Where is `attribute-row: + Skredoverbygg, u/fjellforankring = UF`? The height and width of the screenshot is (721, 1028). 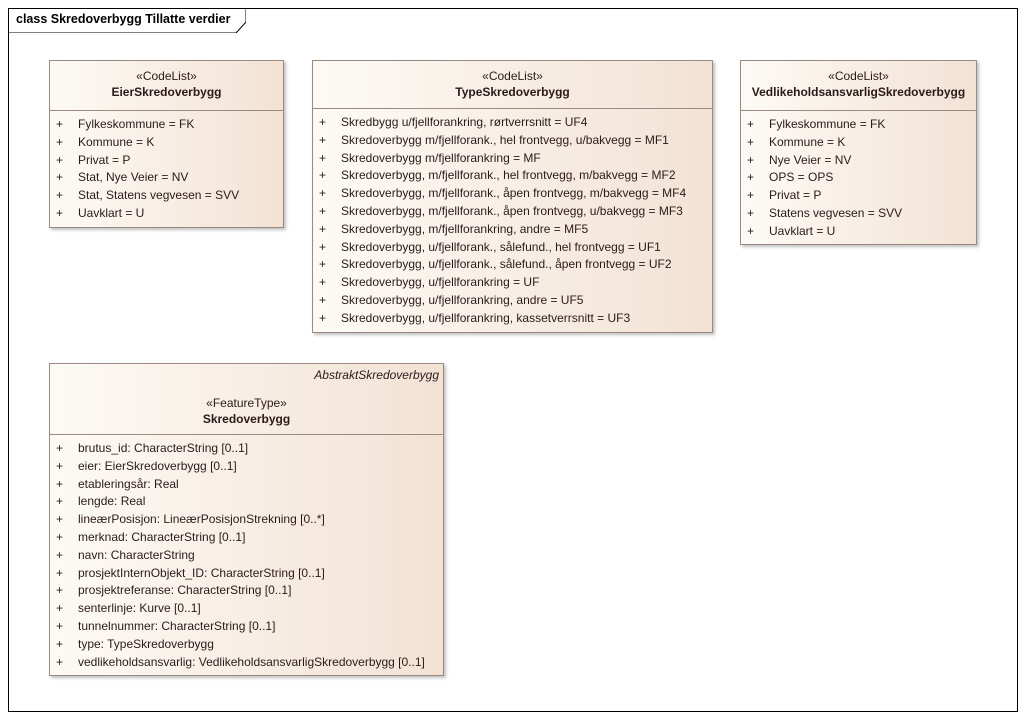
attribute-row: + Skredoverbygg, u/fjellforankring = UF is located at coordinates (512, 283).